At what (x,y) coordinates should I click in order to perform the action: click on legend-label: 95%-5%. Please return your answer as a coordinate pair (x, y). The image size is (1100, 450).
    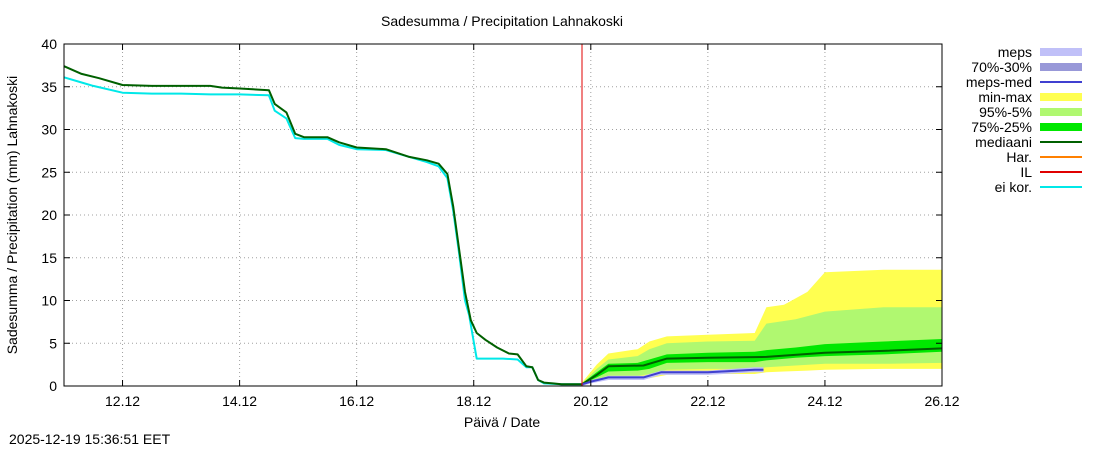
    Looking at the image, I should click on (1005, 112).